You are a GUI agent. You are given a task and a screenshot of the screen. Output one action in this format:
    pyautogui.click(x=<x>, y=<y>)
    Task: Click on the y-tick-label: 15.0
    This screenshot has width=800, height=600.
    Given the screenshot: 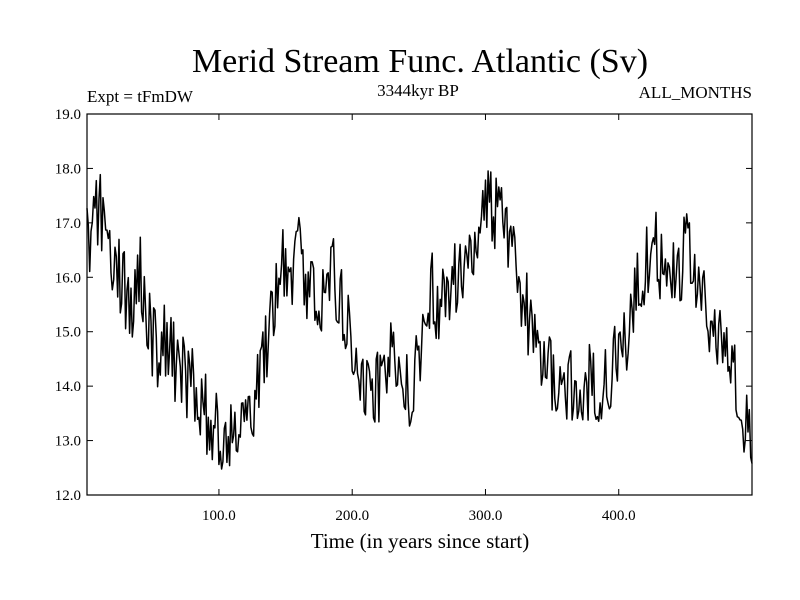 What is the action you would take?
    pyautogui.click(x=68, y=333)
    